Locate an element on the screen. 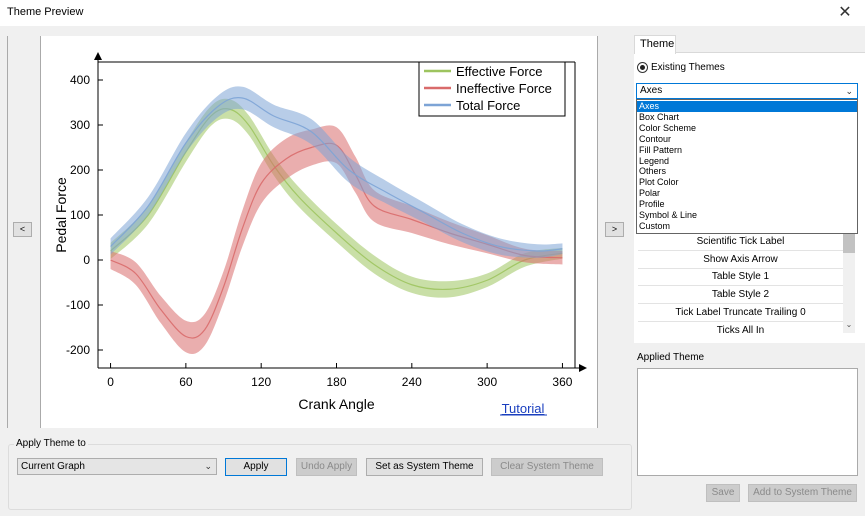  x-tick-label: 360 is located at coordinates (562, 382).